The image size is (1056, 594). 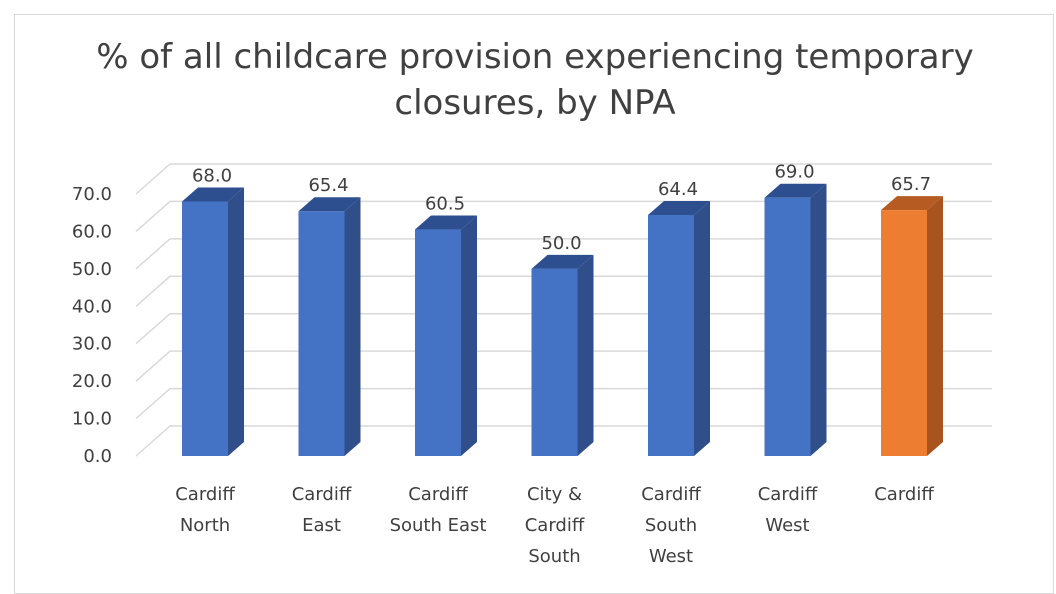 I want to click on y-tick-label: 70.0, so click(x=92, y=194).